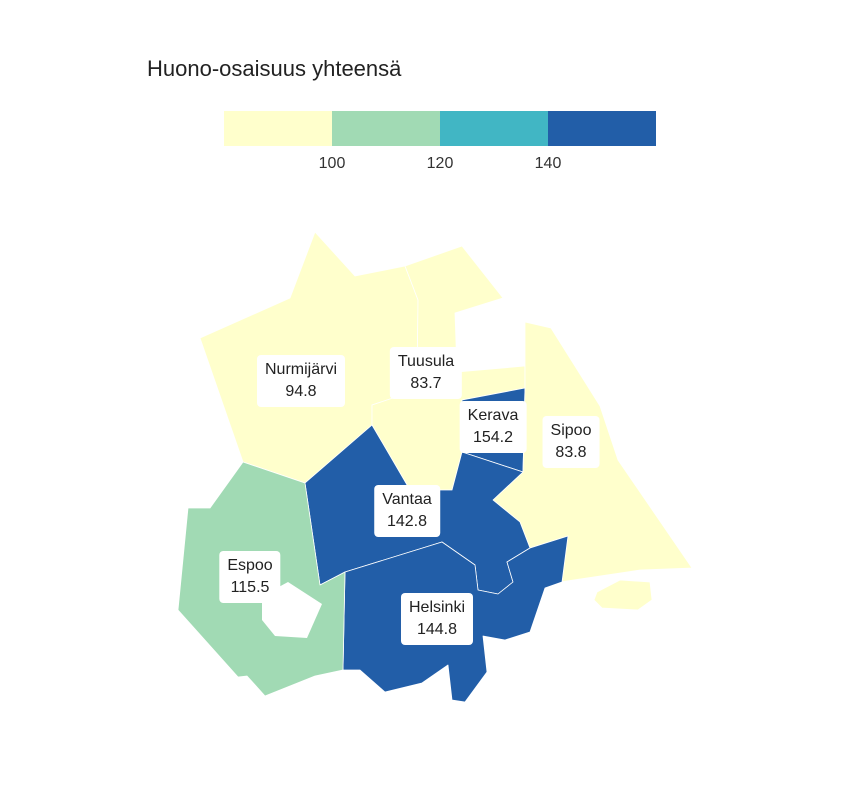  What do you see at coordinates (426, 373) in the screenshot?
I see `label-tuusula: Tuusula 83.7` at bounding box center [426, 373].